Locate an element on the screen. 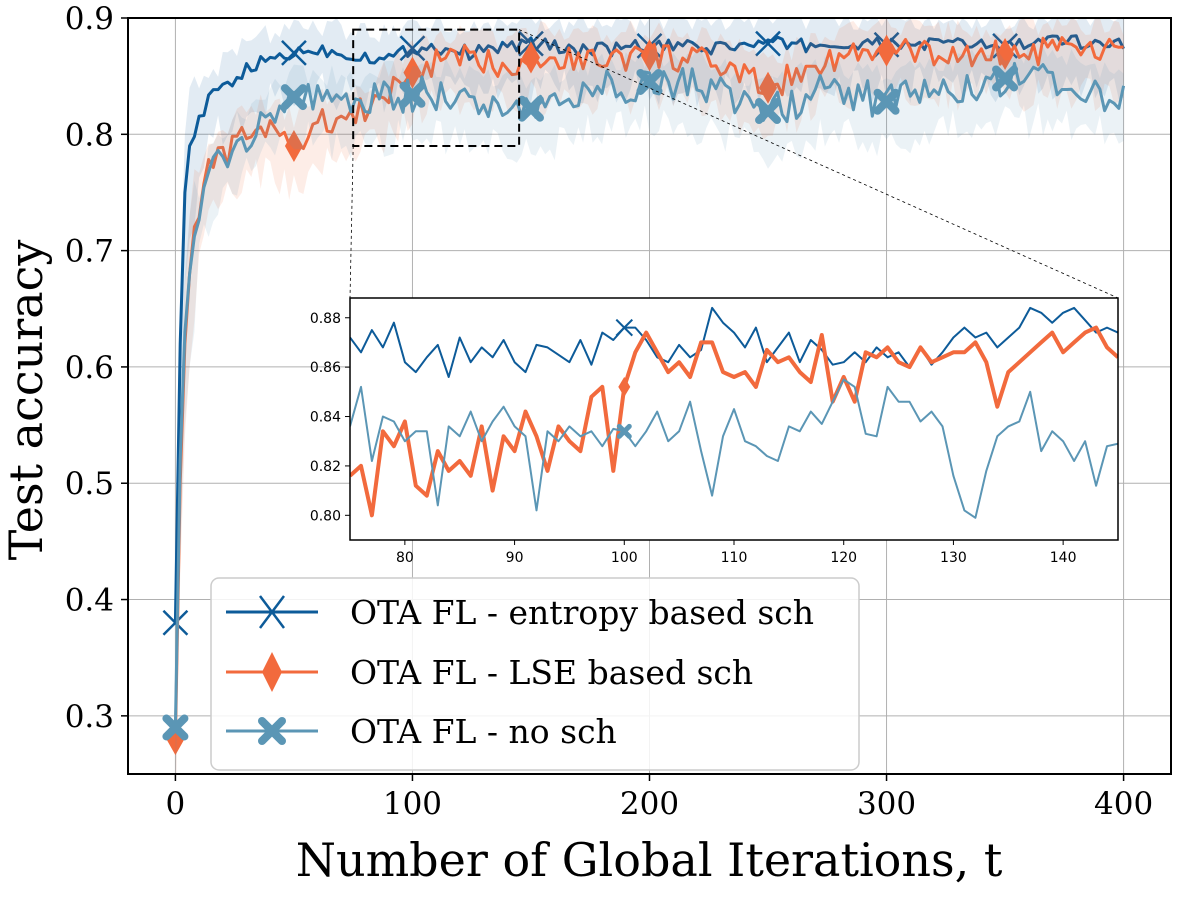 The height and width of the screenshot is (902, 1196). marker-ota-fl-entropy-based-sch-250-b is located at coordinates (768, 43).